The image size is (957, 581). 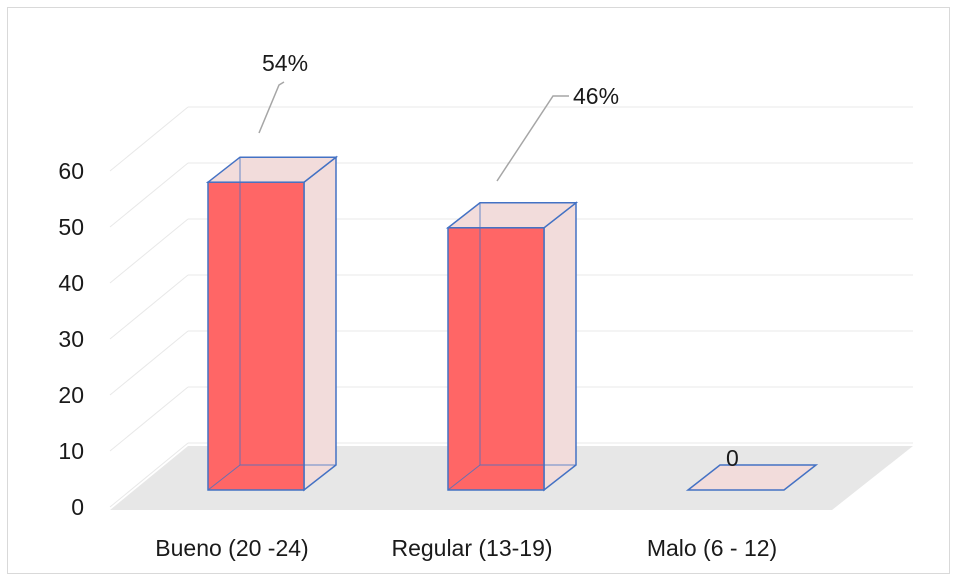 I want to click on y-tick-label: 20, so click(x=71, y=395).